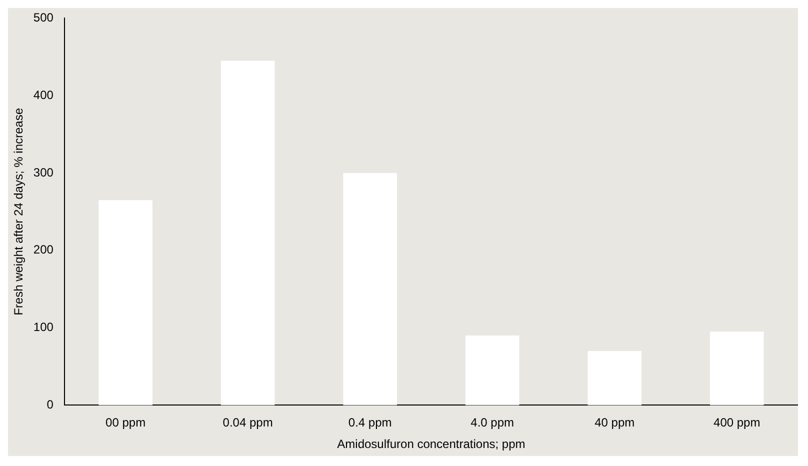 The height and width of the screenshot is (466, 808). Describe the element at coordinates (43, 95) in the screenshot. I see `y-tick-label: 400` at that location.